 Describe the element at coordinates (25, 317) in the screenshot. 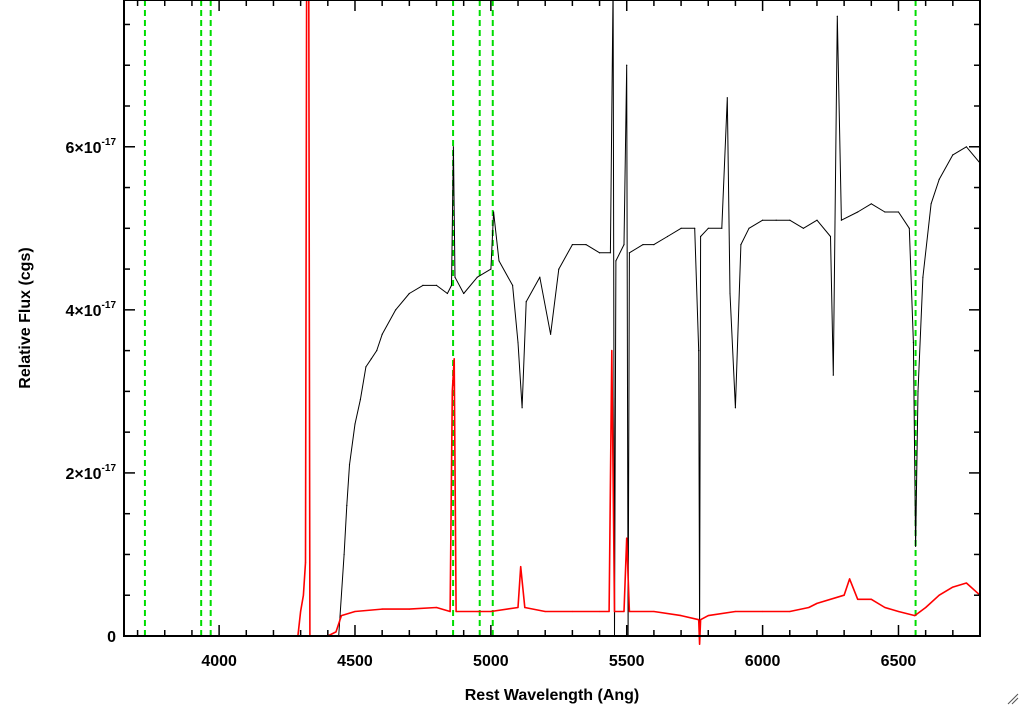

I see `y-axis-label: Relative Flux (cgs)` at that location.